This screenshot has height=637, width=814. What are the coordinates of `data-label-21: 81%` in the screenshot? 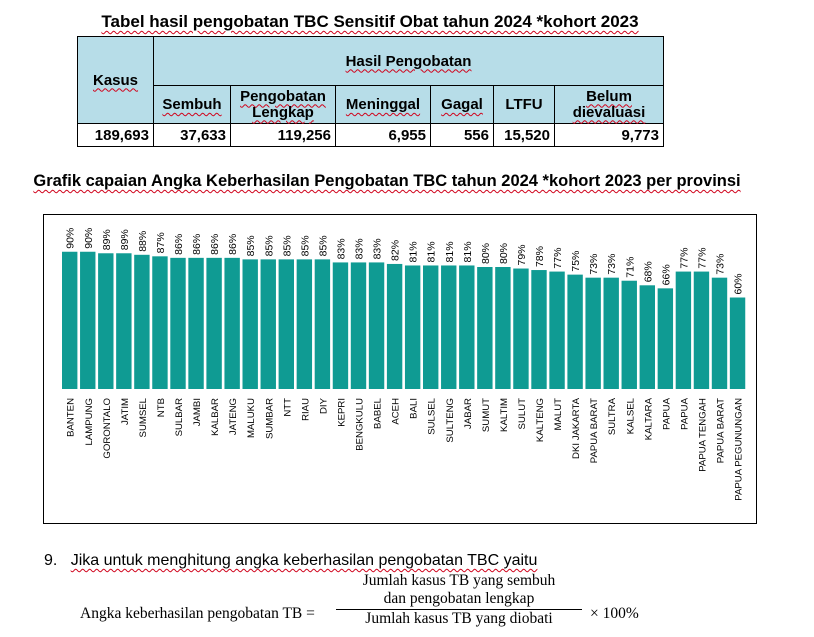 It's located at (432, 251).